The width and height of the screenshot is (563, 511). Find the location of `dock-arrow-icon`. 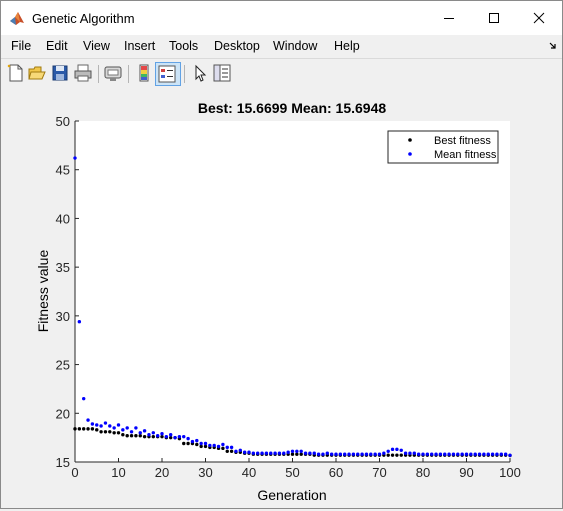

dock-arrow-icon is located at coordinates (553, 46).